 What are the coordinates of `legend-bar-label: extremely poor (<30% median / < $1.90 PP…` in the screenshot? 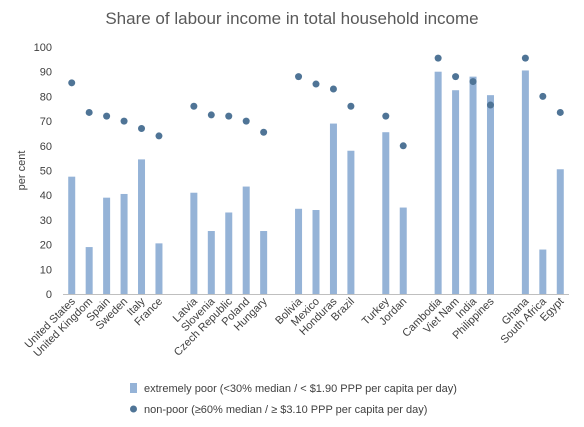 It's located at (300, 389).